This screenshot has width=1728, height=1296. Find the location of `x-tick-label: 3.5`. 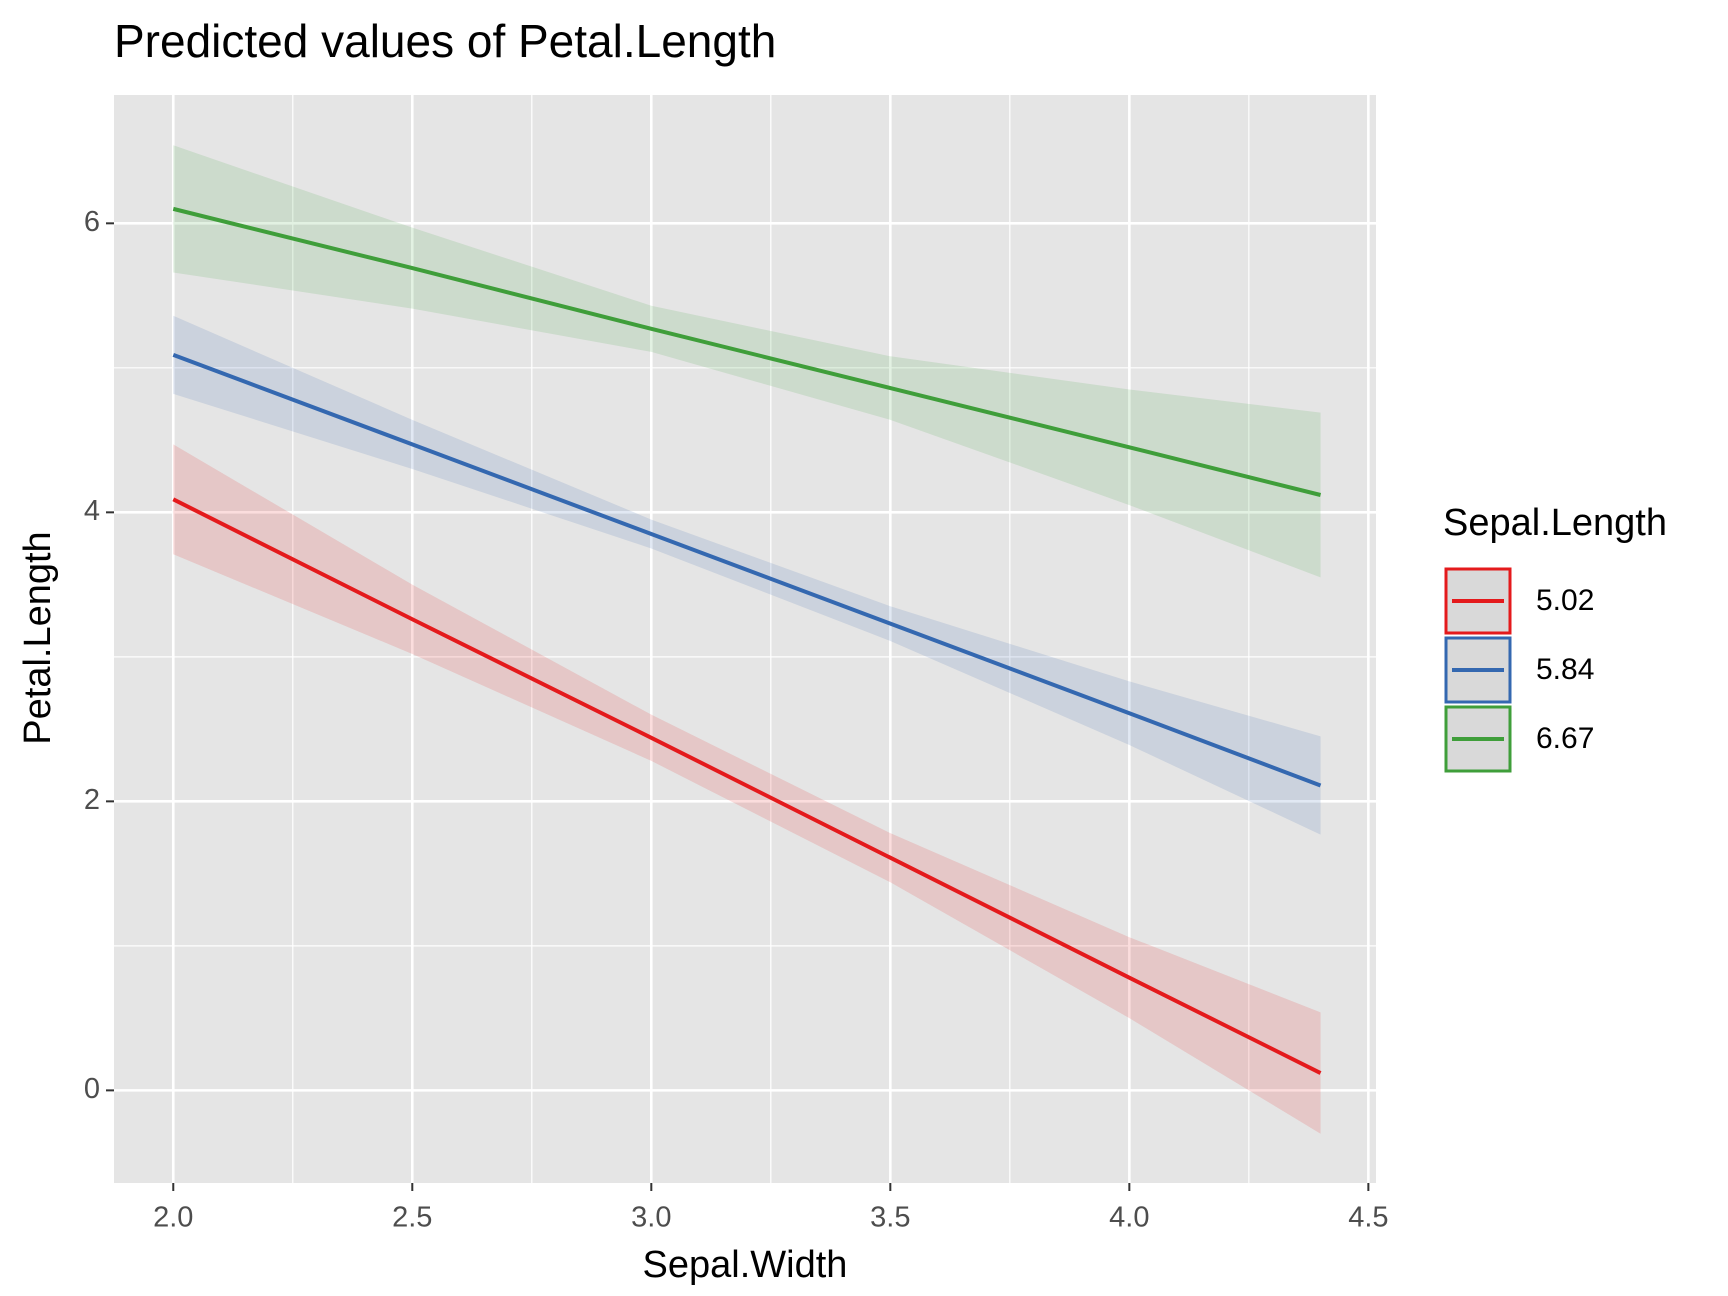

x-tick-label: 3.5 is located at coordinates (890, 1218).